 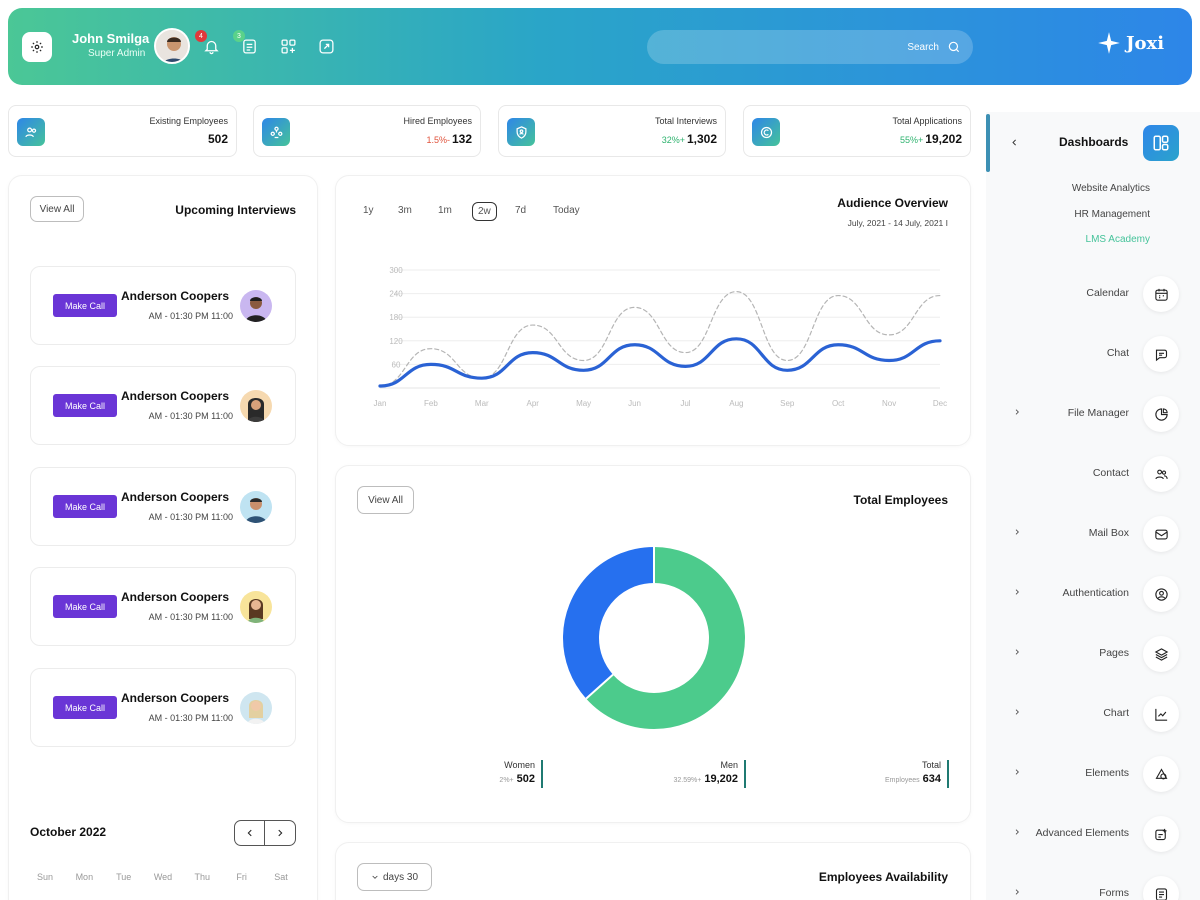 What do you see at coordinates (1093, 888) in the screenshot?
I see `sidebar-item-forms: Forms` at bounding box center [1093, 888].